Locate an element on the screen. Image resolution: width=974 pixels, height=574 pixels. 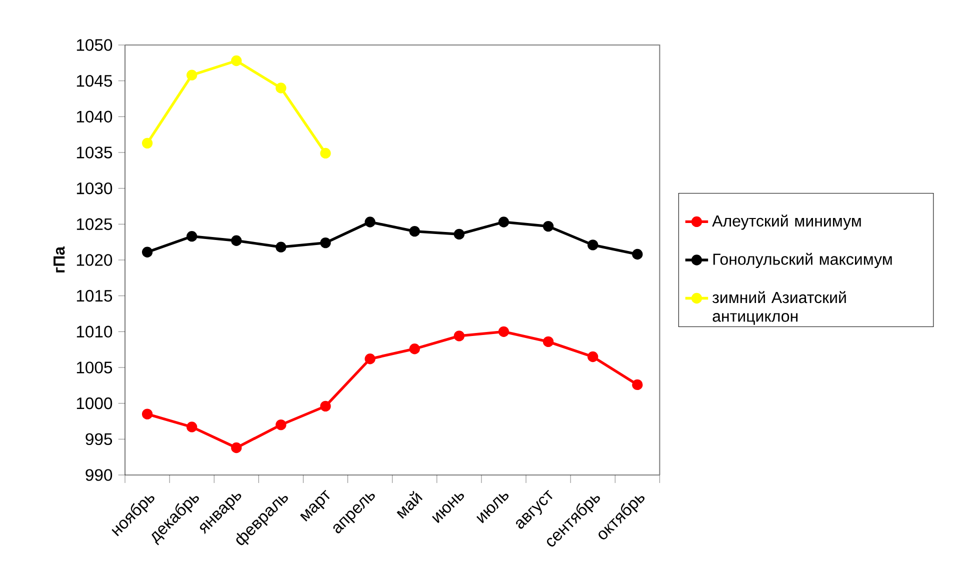
y-tick-label: 995 is located at coordinates (99, 439).